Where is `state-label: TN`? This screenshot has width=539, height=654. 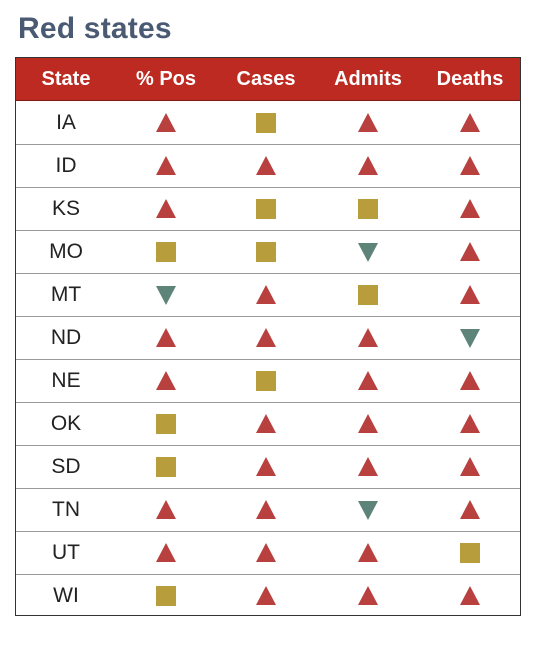
state-label: TN is located at coordinates (66, 509).